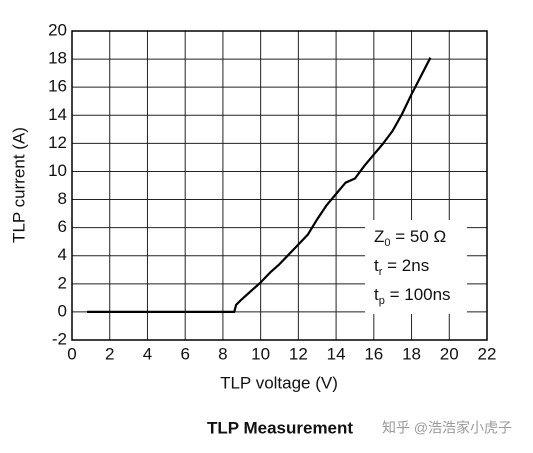 Image resolution: width=533 pixels, height=453 pixels. Describe the element at coordinates (447, 428) in the screenshot. I see `watermark: 知乎 @浩浩家小虎子` at that location.